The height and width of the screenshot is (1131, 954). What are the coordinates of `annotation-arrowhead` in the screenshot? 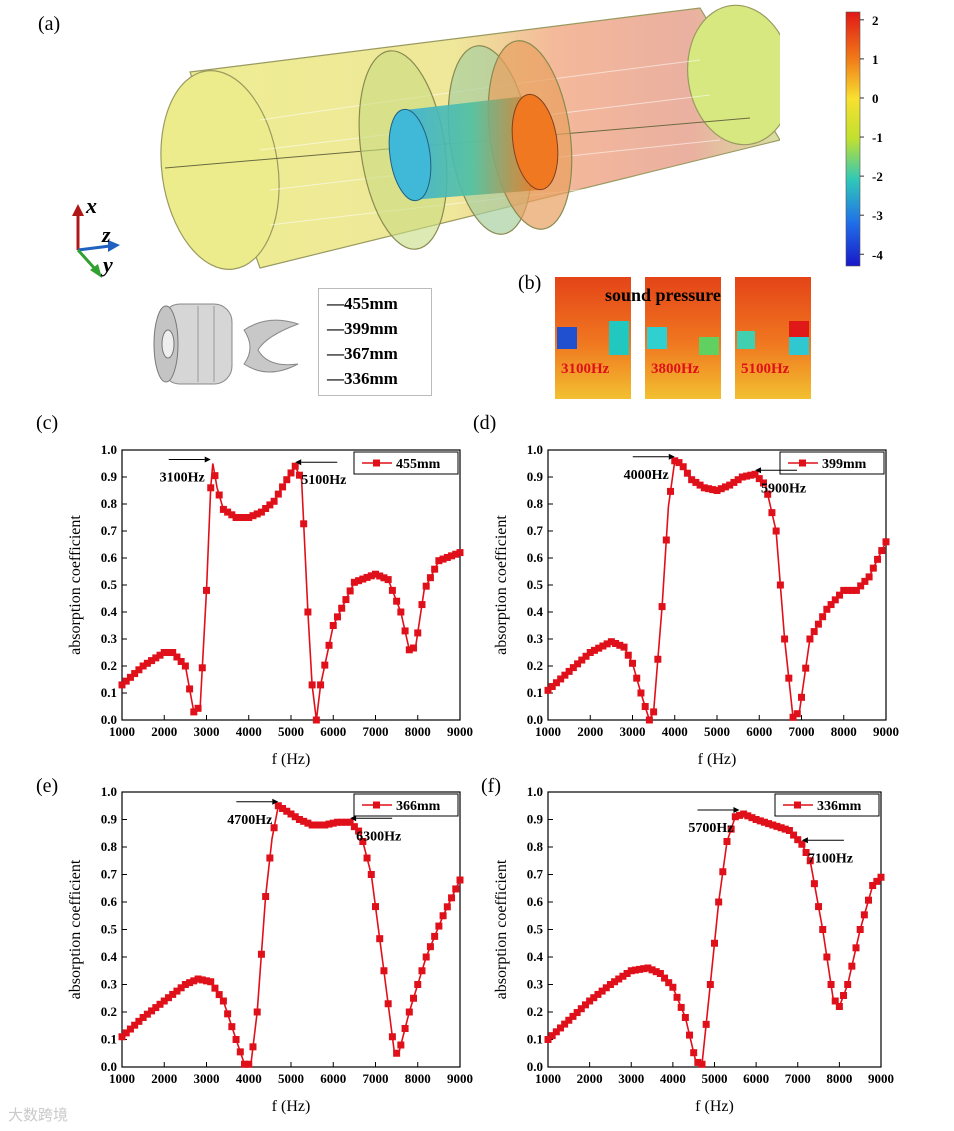 It's located at (298, 462).